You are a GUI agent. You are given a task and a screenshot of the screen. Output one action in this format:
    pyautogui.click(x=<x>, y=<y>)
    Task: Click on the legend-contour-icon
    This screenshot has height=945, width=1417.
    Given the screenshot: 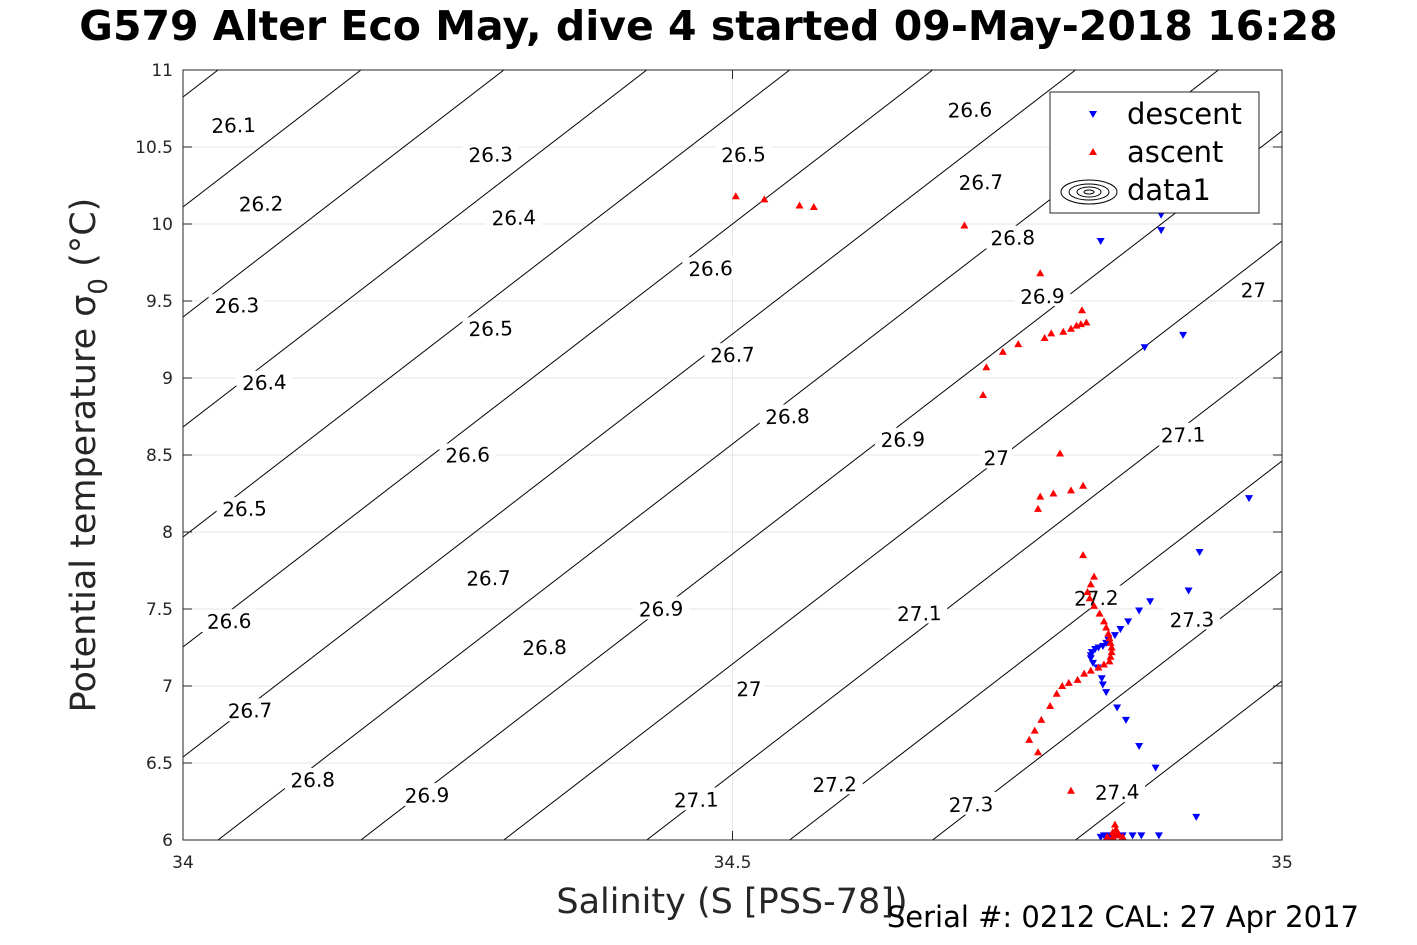 What is the action you would take?
    pyautogui.click(x=1089, y=192)
    